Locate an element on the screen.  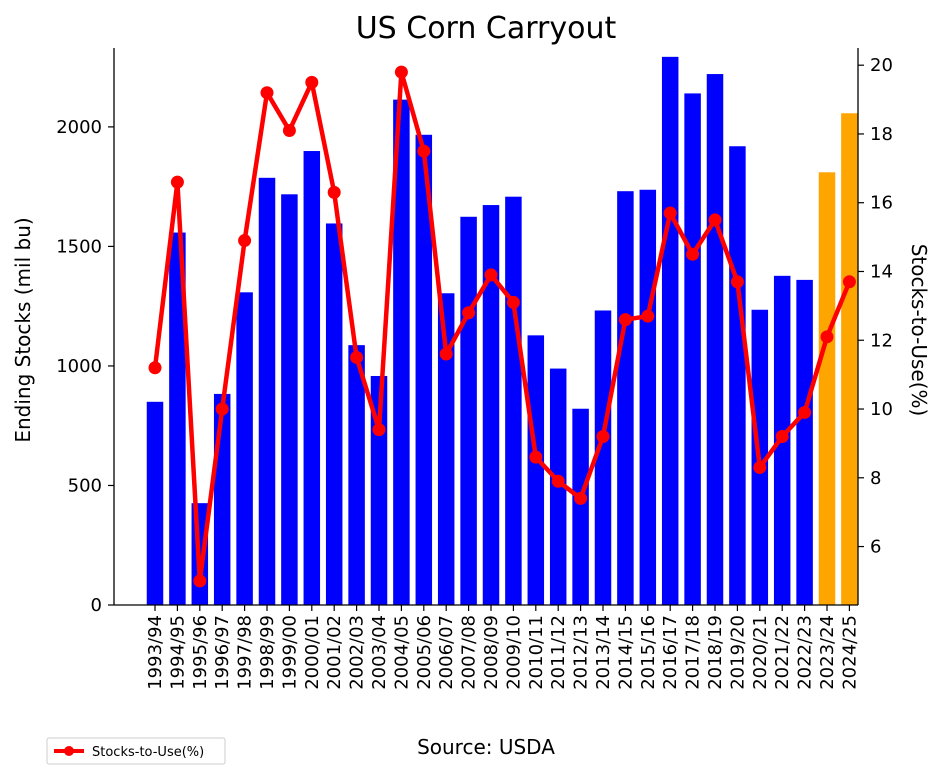
x-tick-label: 1998/99 is located at coordinates (267, 652).